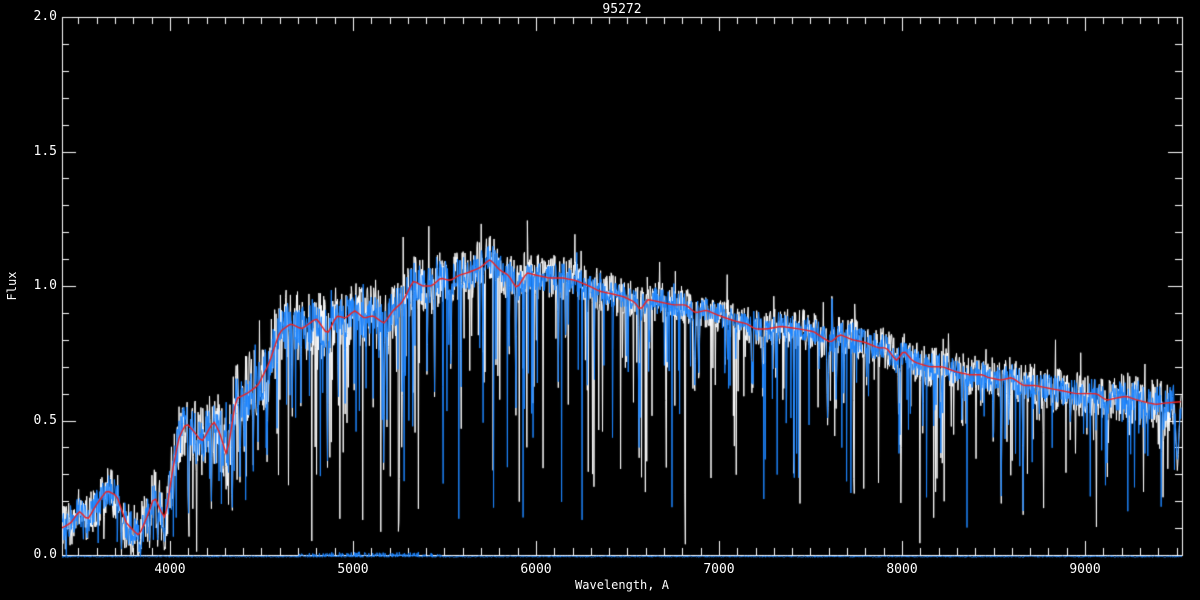 The width and height of the screenshot is (1200, 600). I want to click on y-tick-label: 1.5, so click(45, 151).